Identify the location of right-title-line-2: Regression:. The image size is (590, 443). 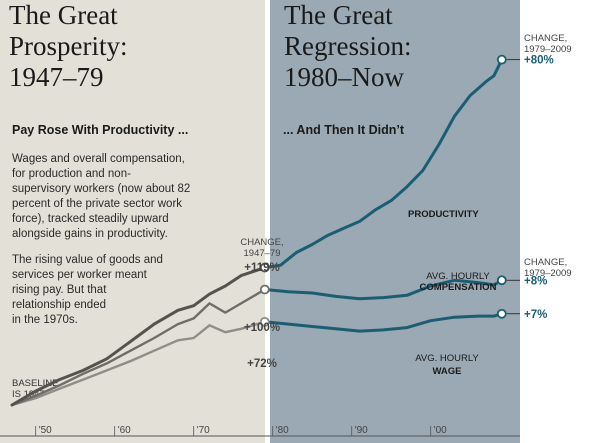
(348, 46).